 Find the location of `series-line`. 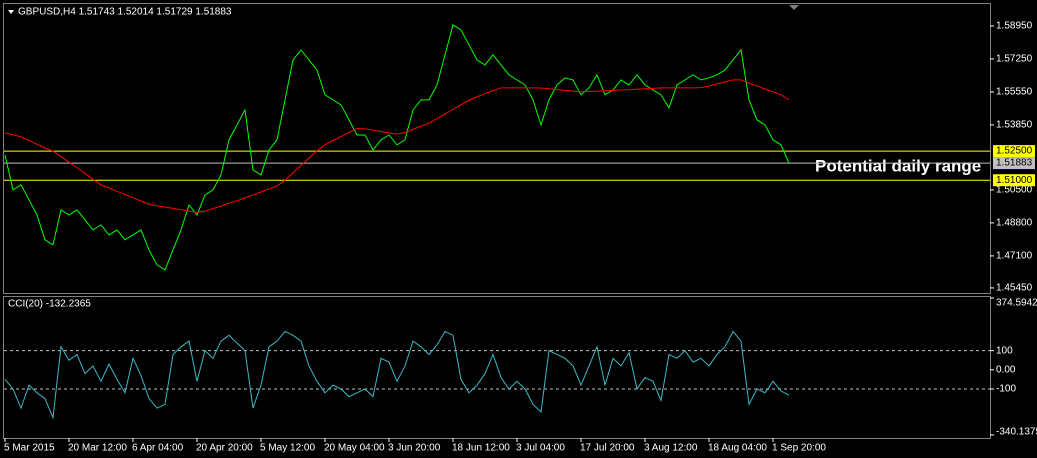

series-line is located at coordinates (397, 375).